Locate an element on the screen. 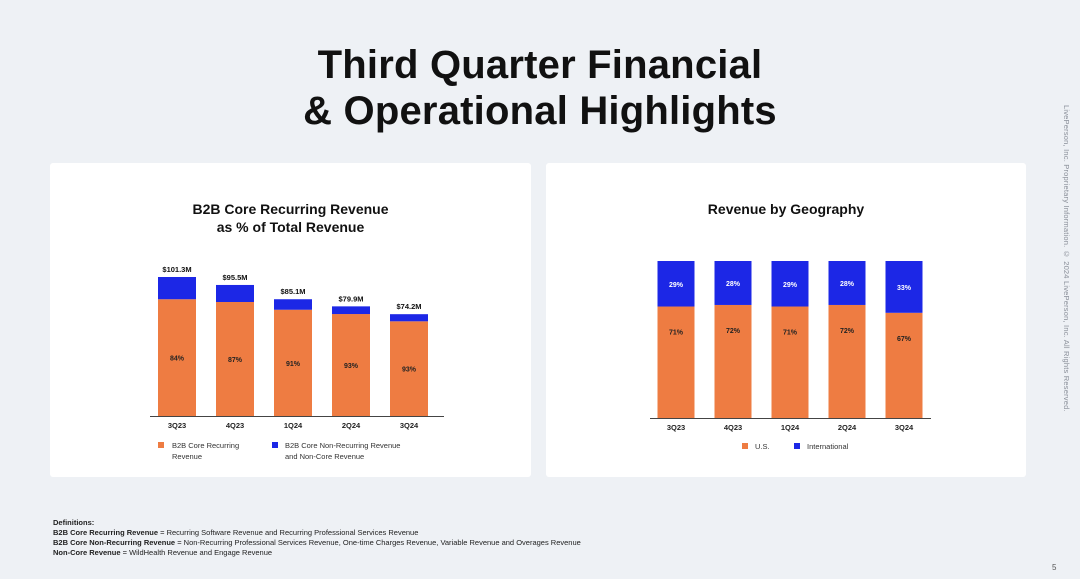 This screenshot has height=579, width=1080. legend-label: Revenue is located at coordinates (187, 456).